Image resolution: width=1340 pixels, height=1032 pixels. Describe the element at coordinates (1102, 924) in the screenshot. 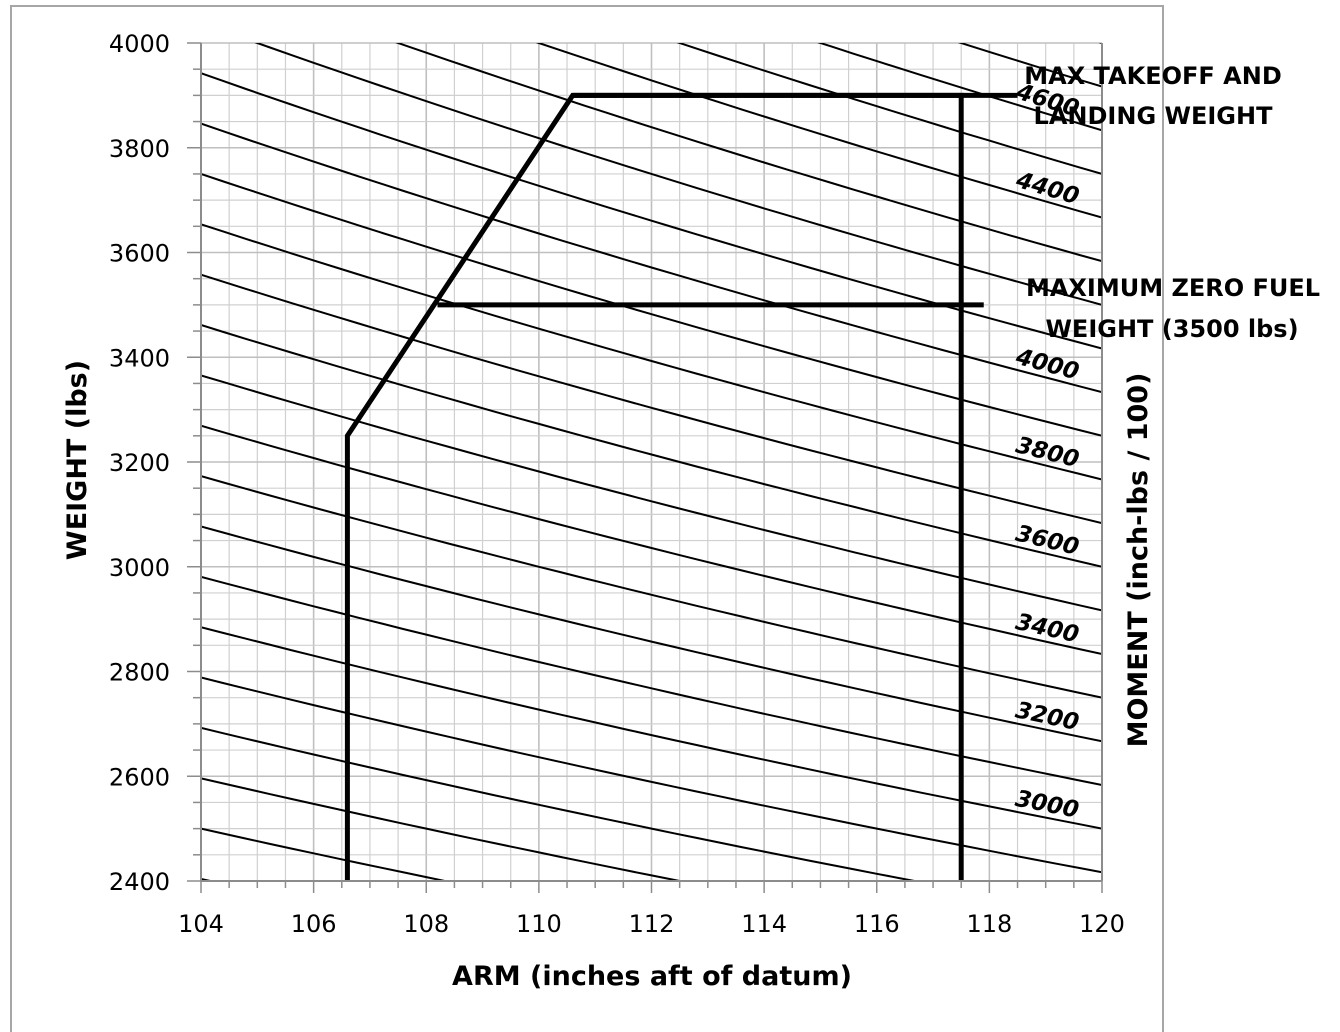

I see `x-tick-label: 120` at that location.